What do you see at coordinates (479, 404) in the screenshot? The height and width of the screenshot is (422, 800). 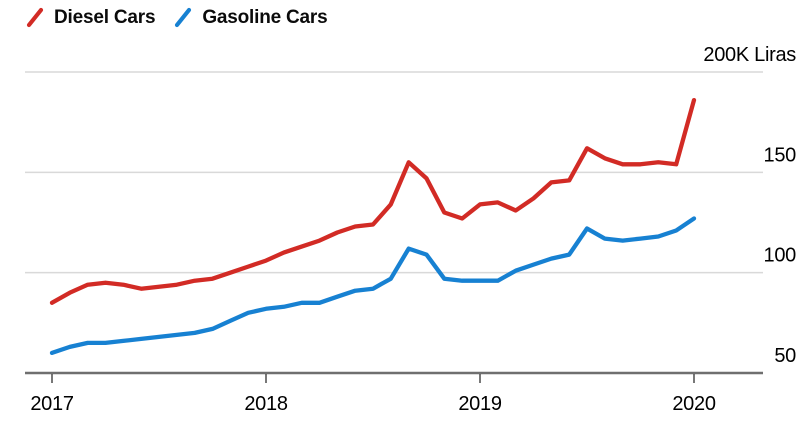 I see `x-tick-label: 2019` at bounding box center [479, 404].